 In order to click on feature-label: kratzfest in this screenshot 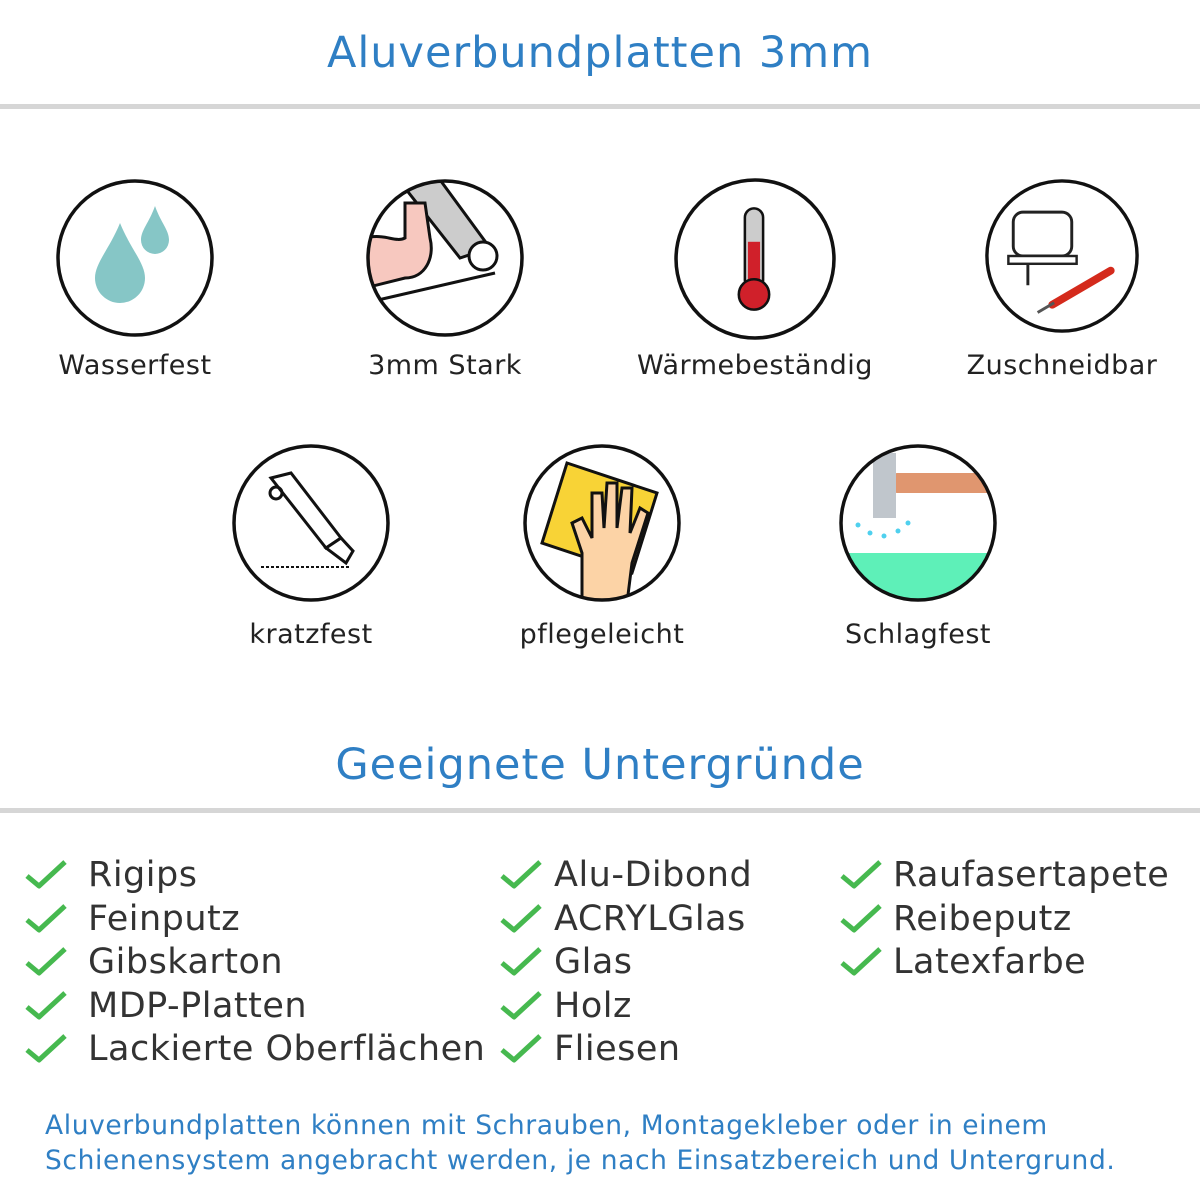, I will do `click(311, 634)`.